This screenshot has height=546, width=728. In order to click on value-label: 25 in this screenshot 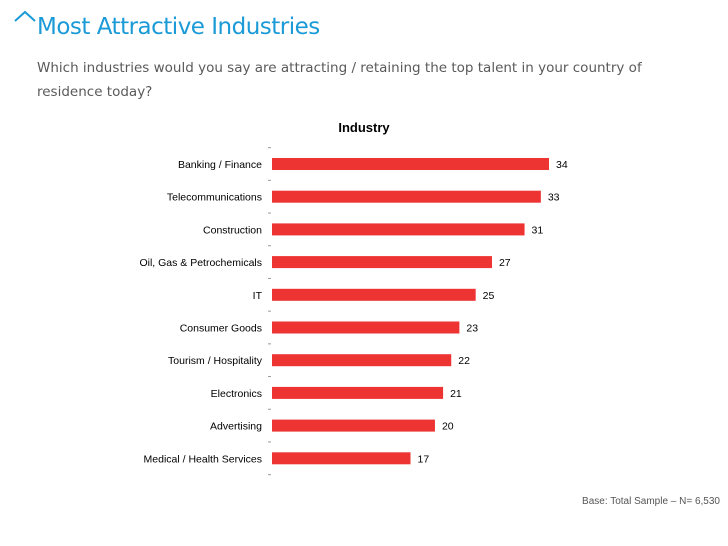, I will do `click(489, 296)`.